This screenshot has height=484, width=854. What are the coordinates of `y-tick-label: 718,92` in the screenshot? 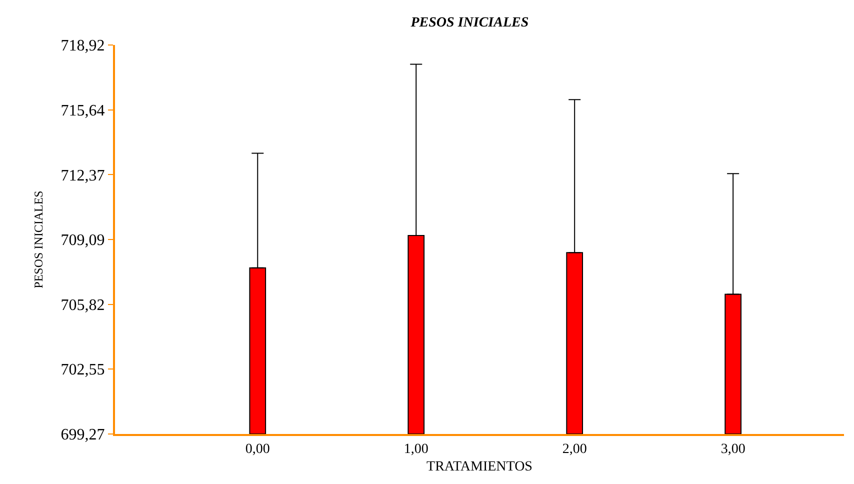 It's located at (82, 46).